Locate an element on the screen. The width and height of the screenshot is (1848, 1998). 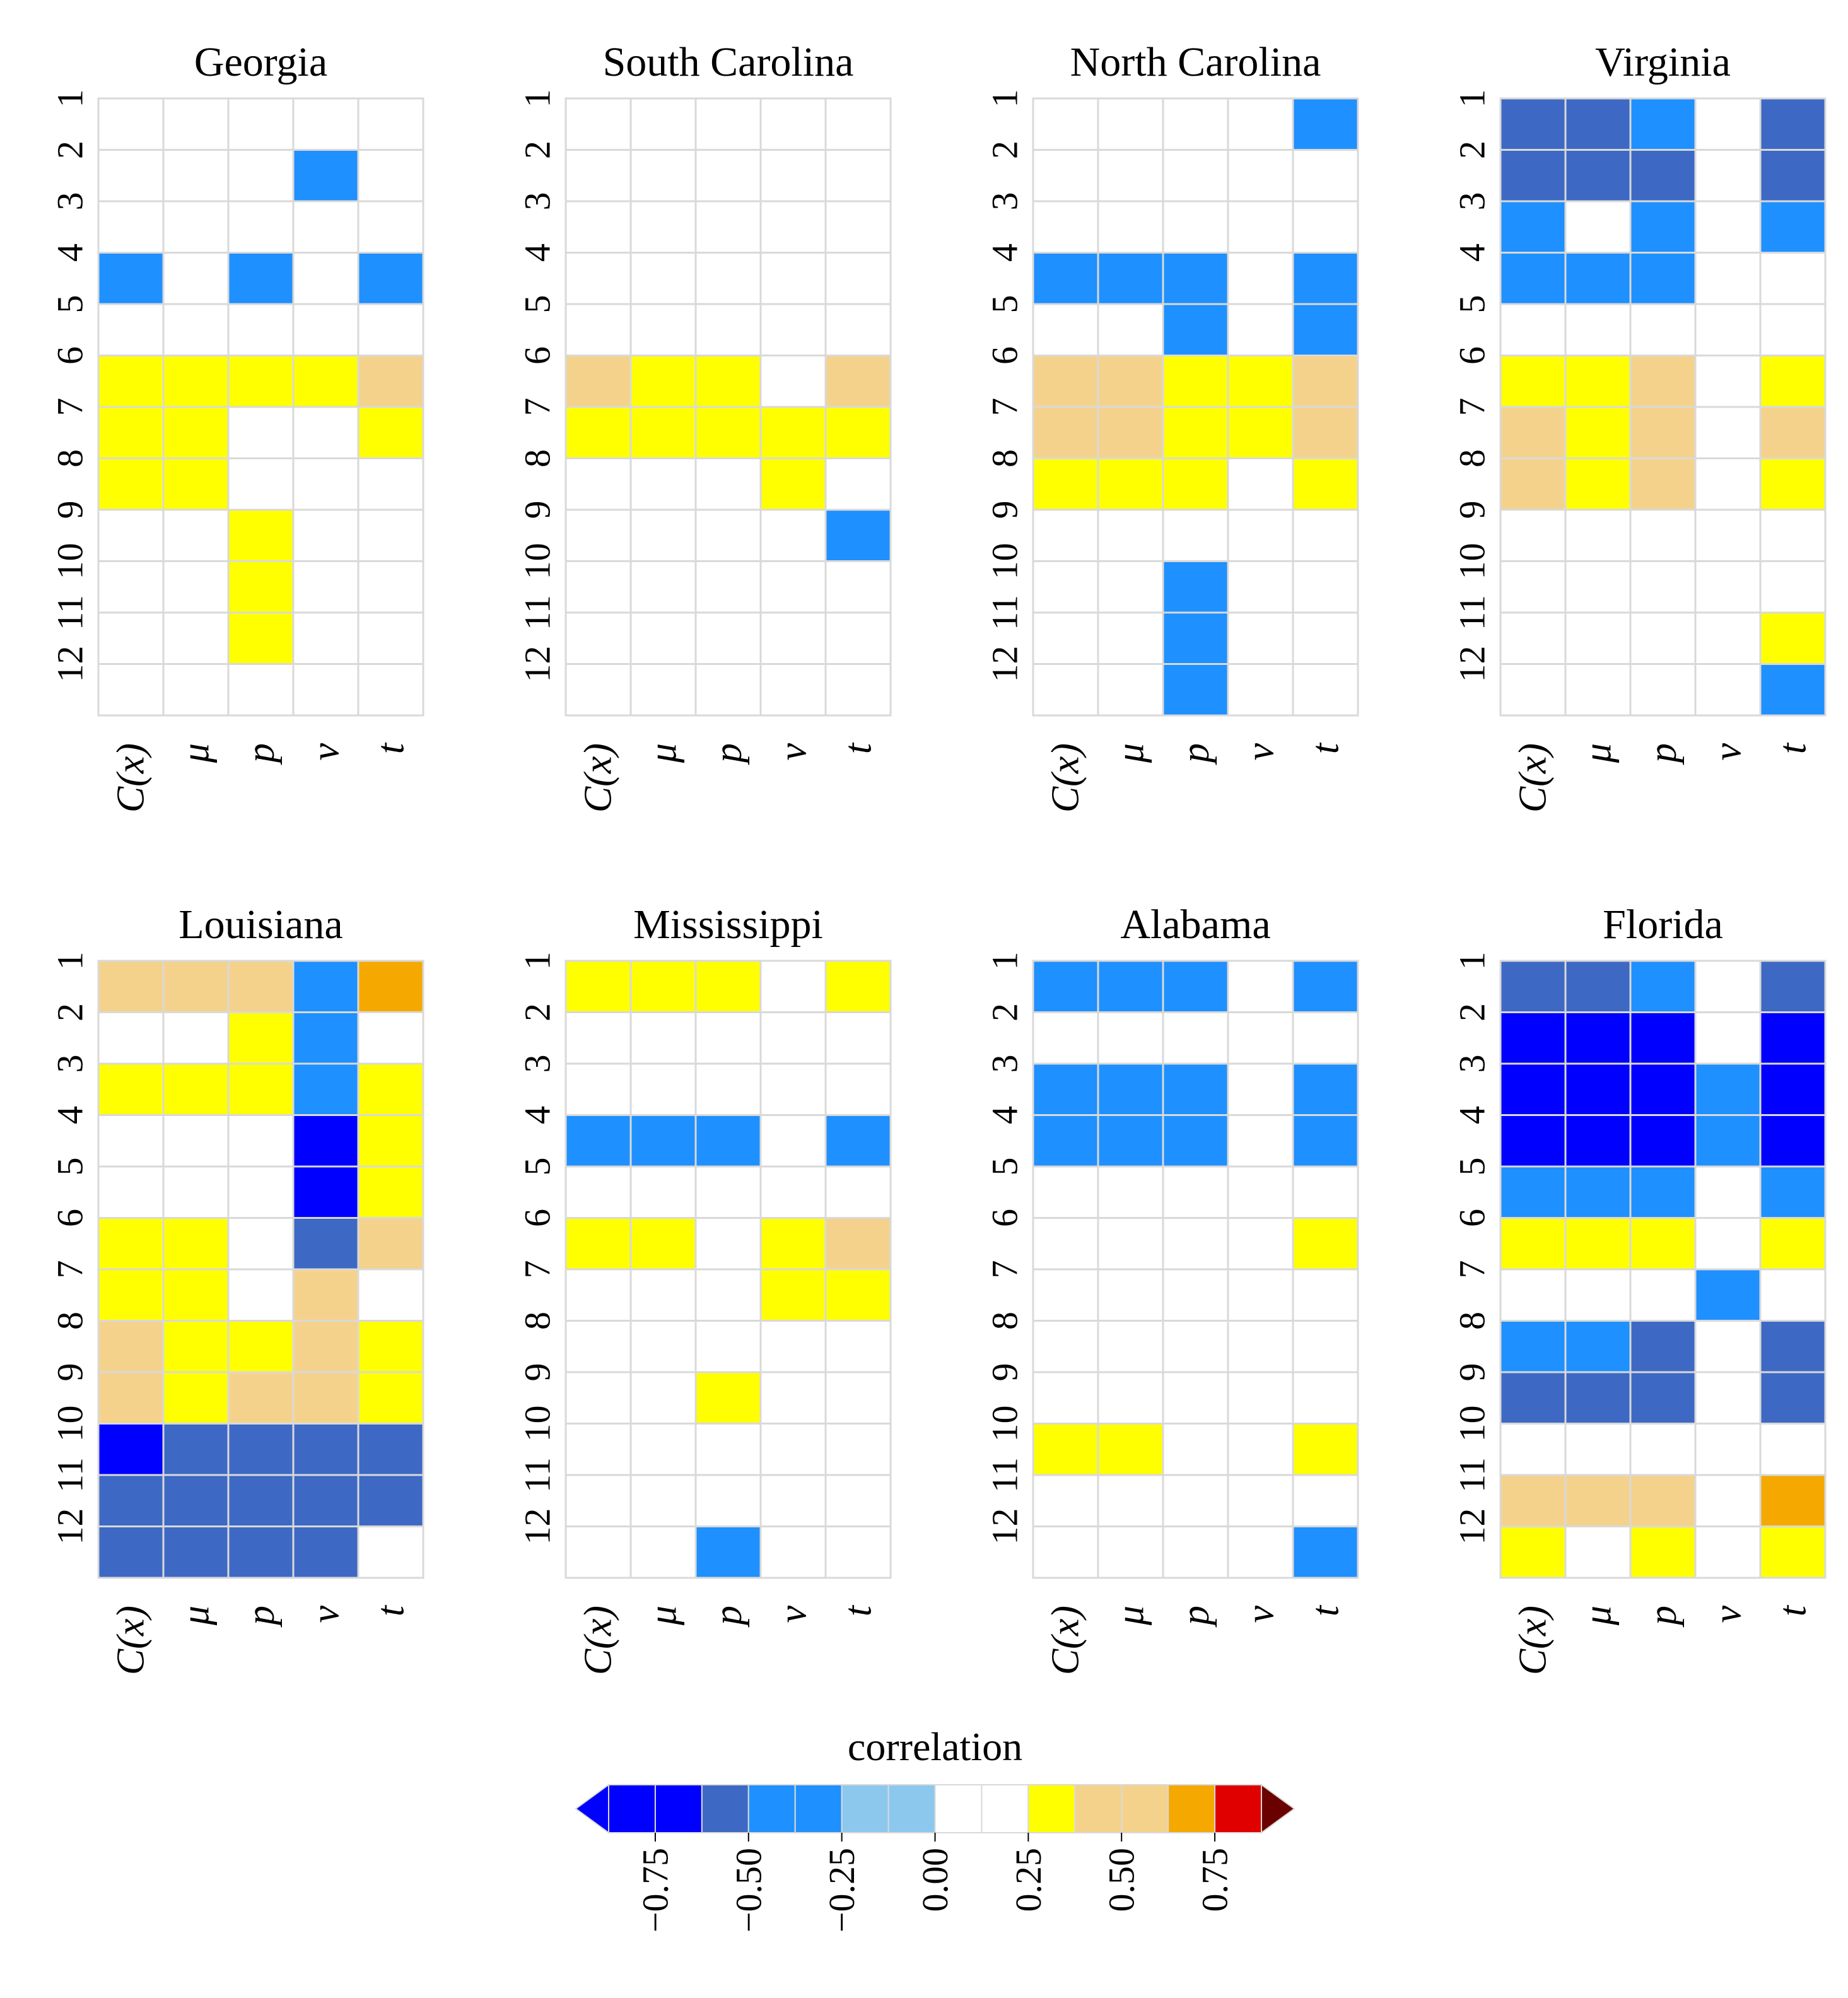
row-label: 11 is located at coordinates (537, 612).